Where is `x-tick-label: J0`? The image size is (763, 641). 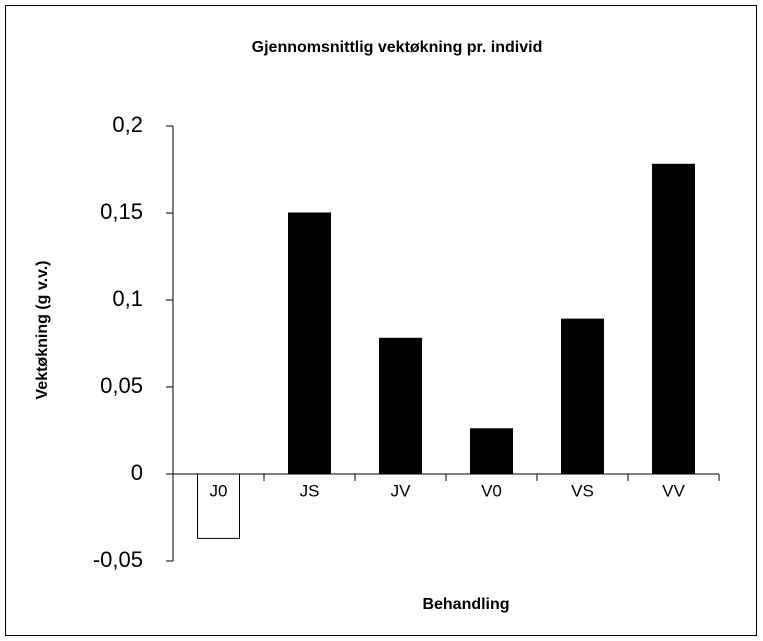
x-tick-label: J0 is located at coordinates (219, 490).